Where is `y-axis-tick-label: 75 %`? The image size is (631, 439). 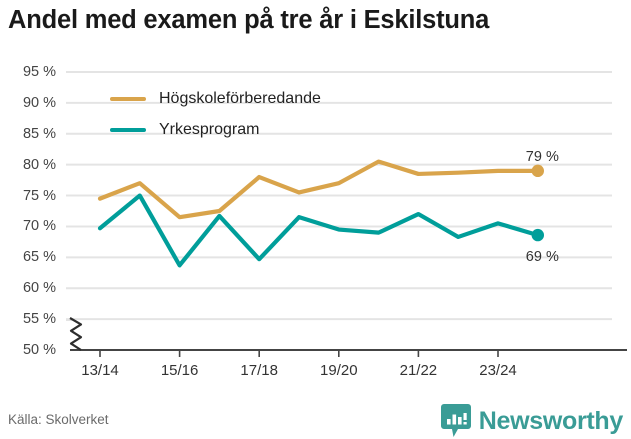
y-axis-tick-label: 75 % is located at coordinates (39, 195).